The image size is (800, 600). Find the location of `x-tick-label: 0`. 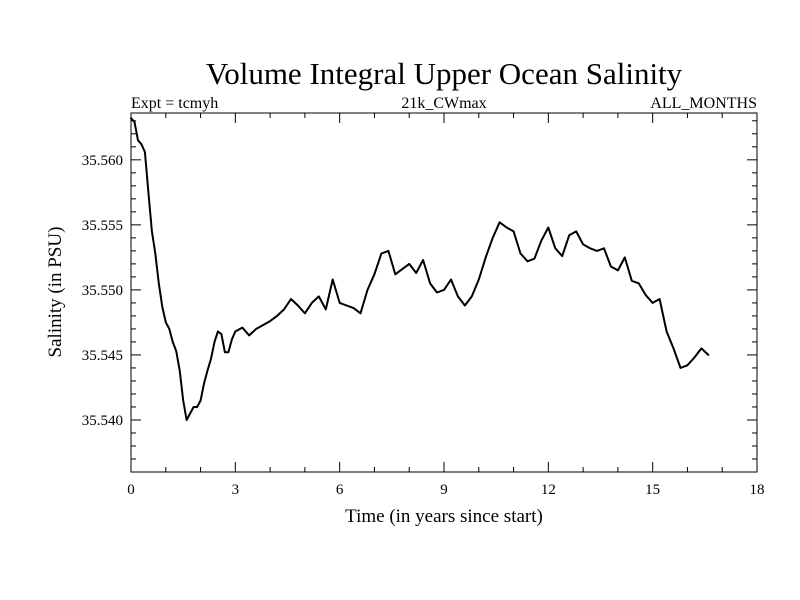

x-tick-label: 0 is located at coordinates (131, 490).